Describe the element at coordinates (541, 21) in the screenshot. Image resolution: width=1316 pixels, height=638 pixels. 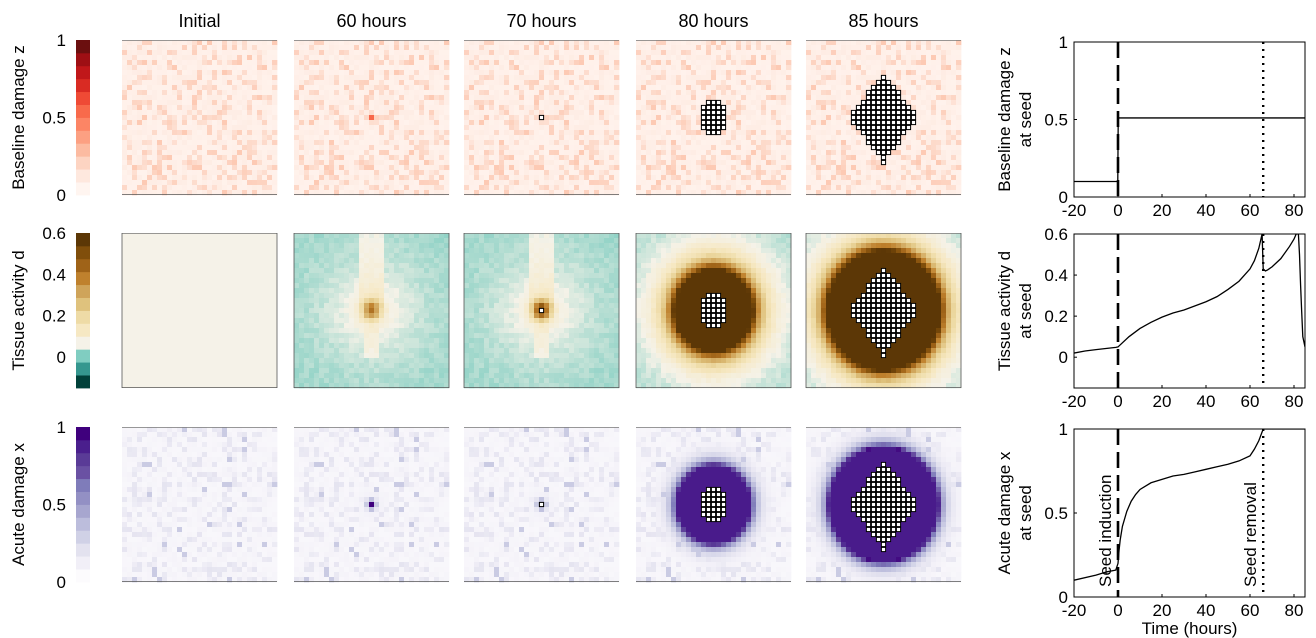
I see `column-title-2: 70 hours` at that location.